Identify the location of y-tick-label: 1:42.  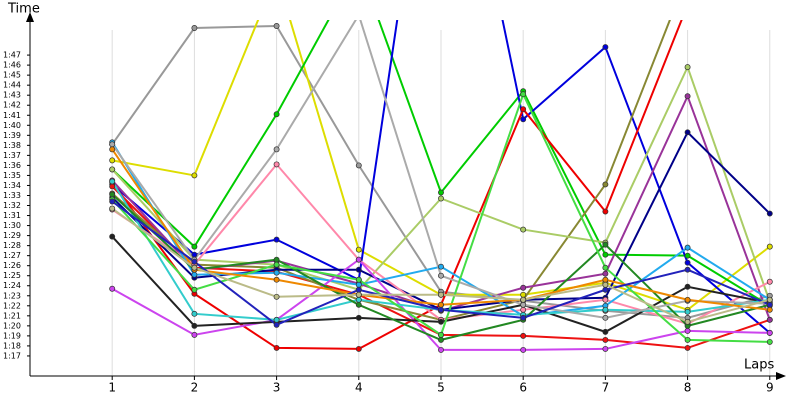
(12, 105).